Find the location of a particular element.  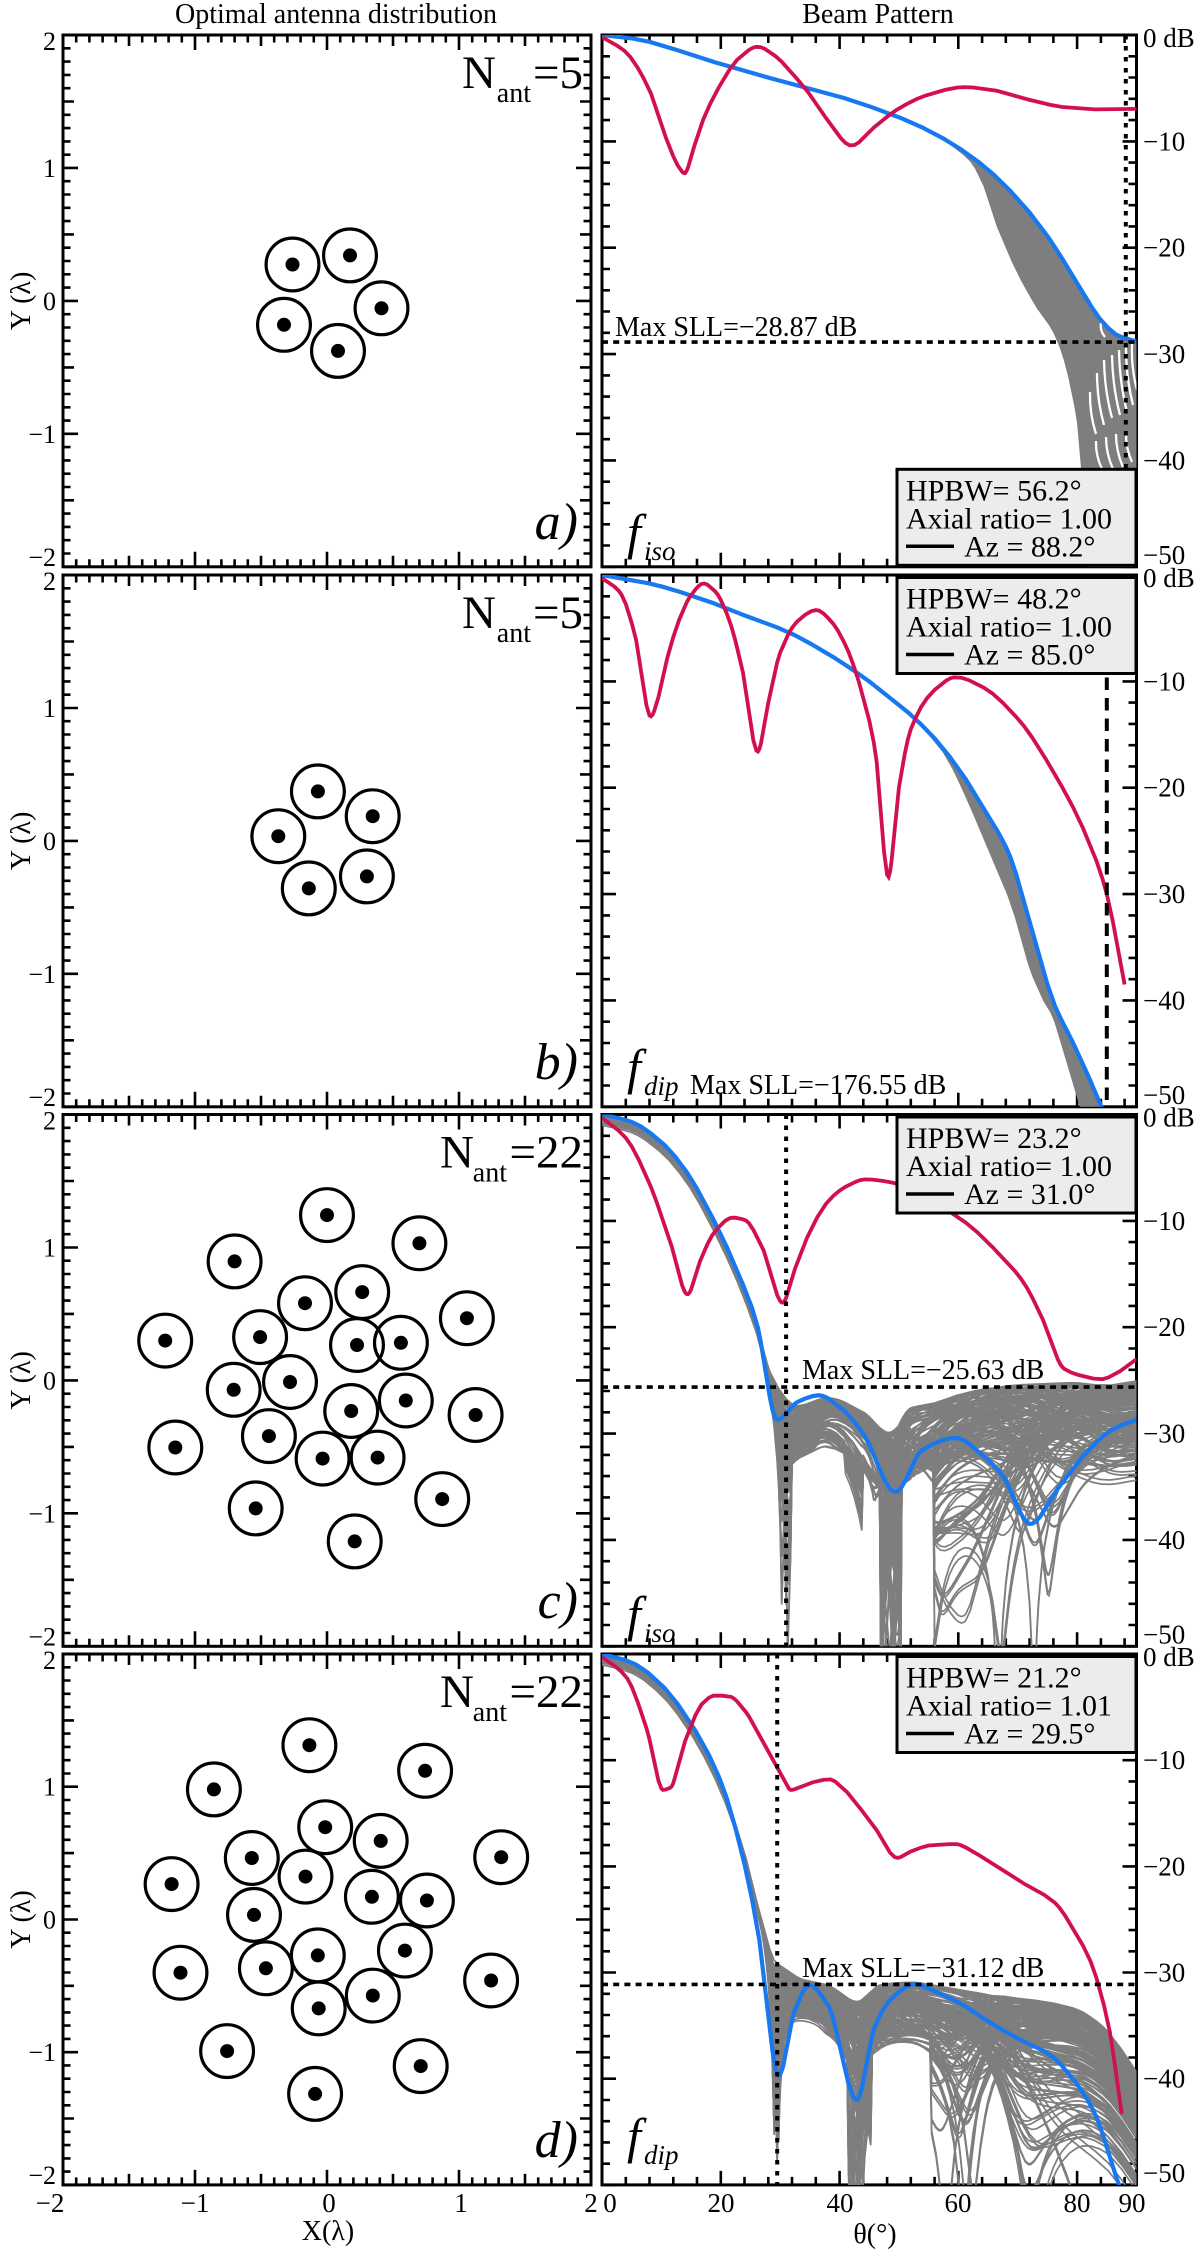

svg-text: Optimal antenna distribution is located at coordinates (336, 15).